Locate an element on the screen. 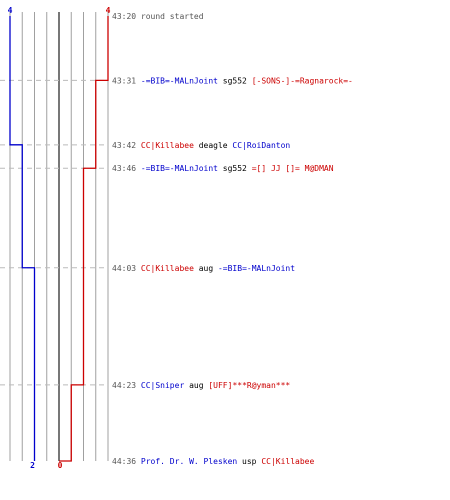  event-player: CC|Sniper is located at coordinates (163, 385).